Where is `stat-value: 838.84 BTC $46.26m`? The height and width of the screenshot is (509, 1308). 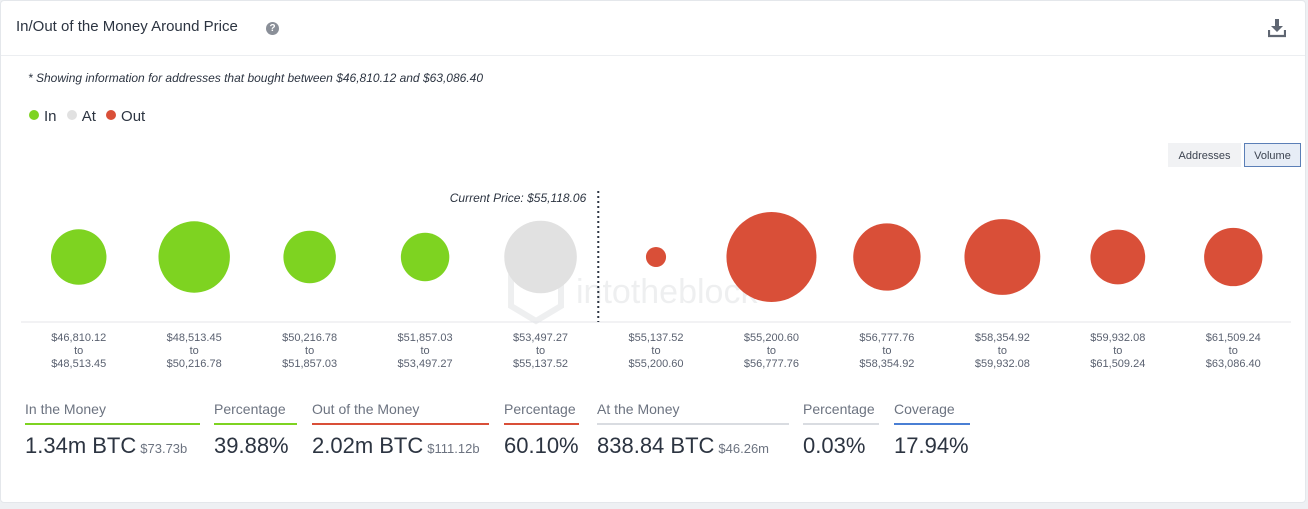
stat-value: 838.84 BTC $46.26m is located at coordinates (693, 446).